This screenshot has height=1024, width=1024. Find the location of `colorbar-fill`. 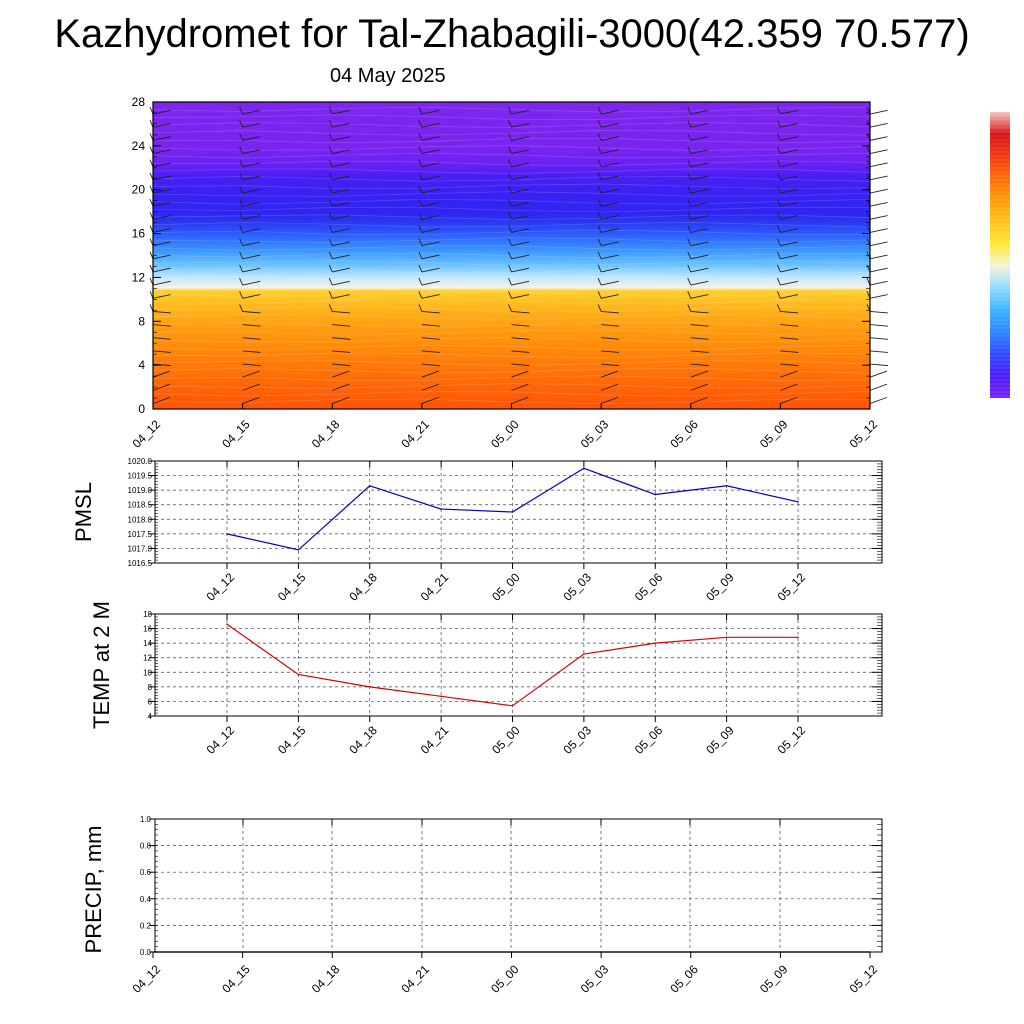

colorbar-fill is located at coordinates (1000, 255).